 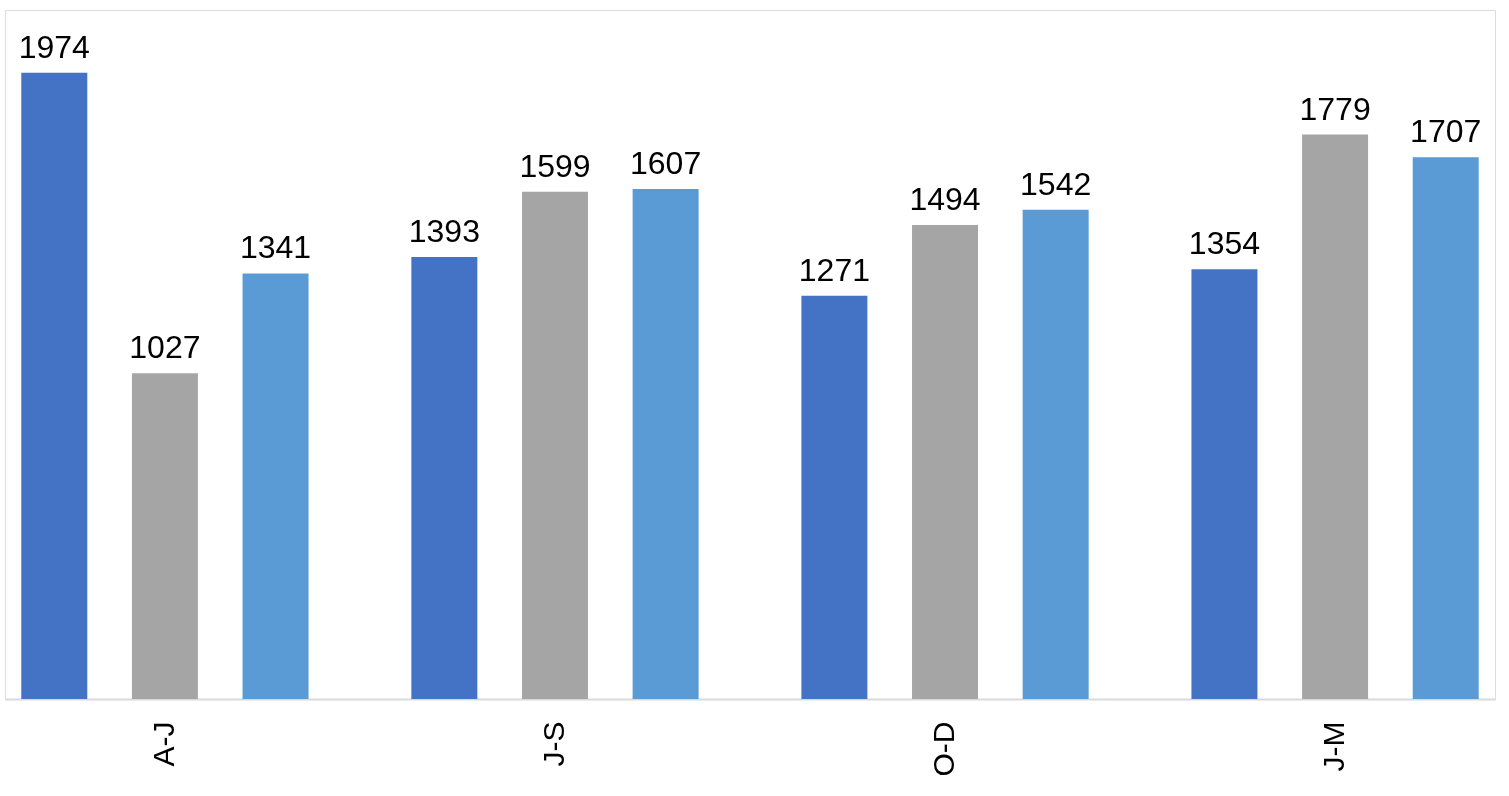 I want to click on data-label: 1607, so click(x=666, y=163).